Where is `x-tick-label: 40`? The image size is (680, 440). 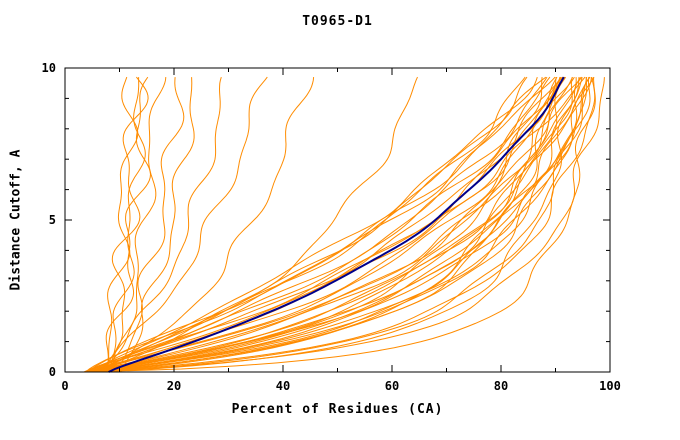 x-tick-label: 40 is located at coordinates (283, 386).